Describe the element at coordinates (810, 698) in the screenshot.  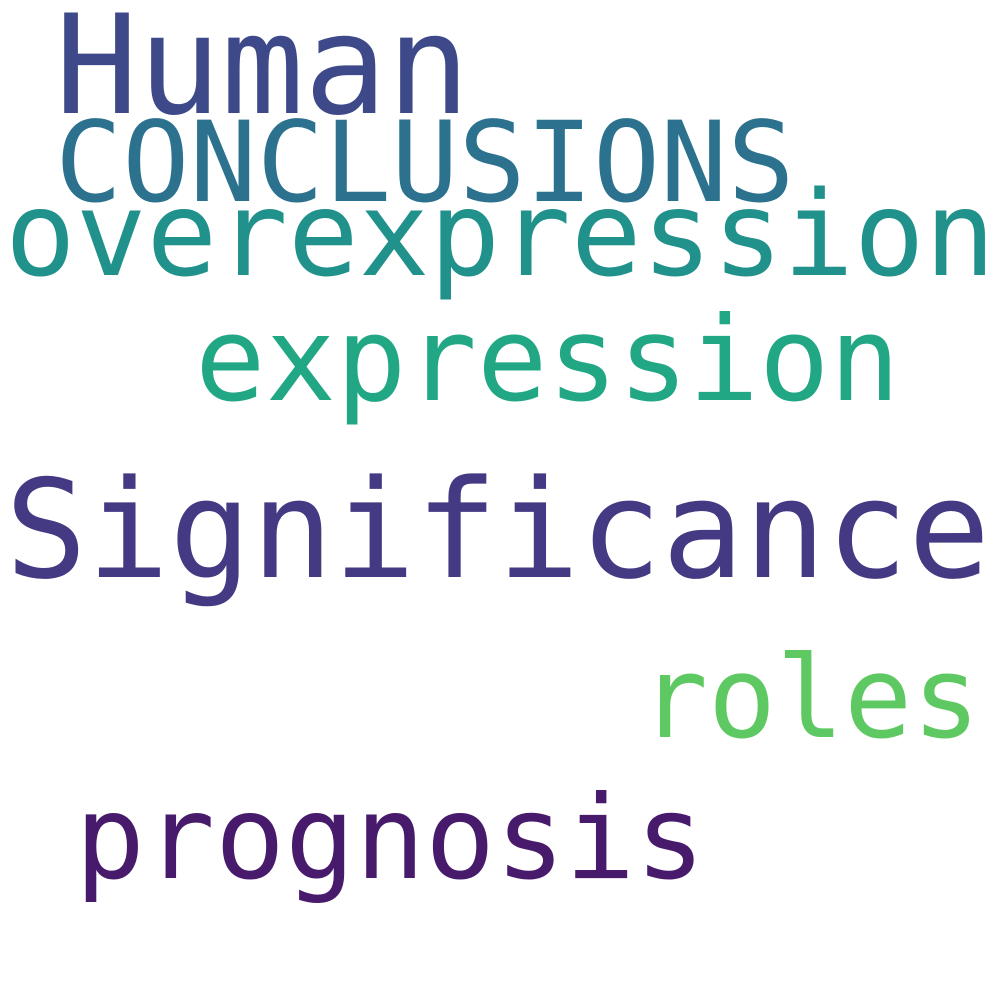
I see `word-roles: roles` at that location.